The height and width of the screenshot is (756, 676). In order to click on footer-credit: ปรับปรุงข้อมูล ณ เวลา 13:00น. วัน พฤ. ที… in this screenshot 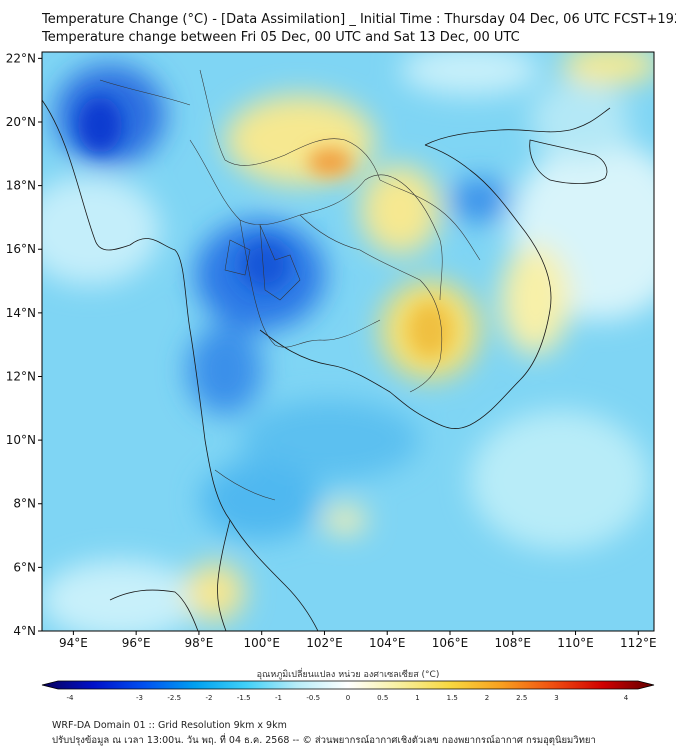, I will do `click(324, 740)`.